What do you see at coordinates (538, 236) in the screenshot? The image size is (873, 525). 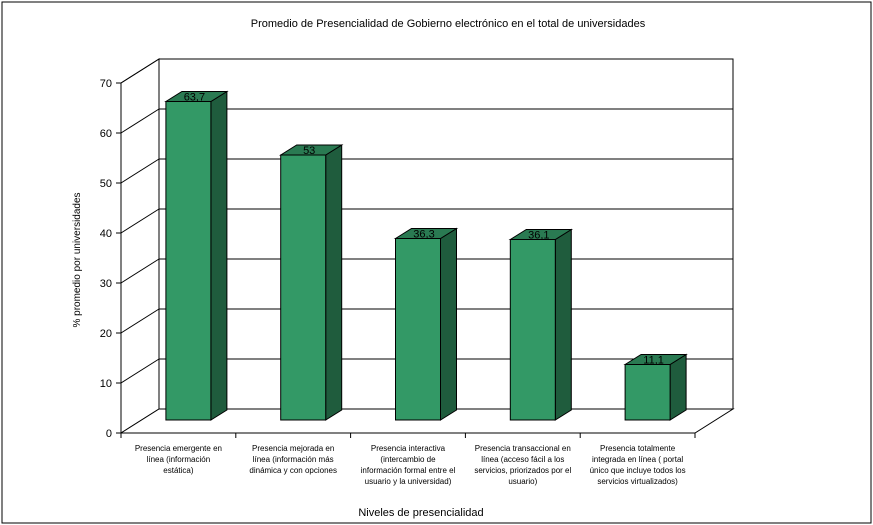 I see `data-label: 36,1` at bounding box center [538, 236].